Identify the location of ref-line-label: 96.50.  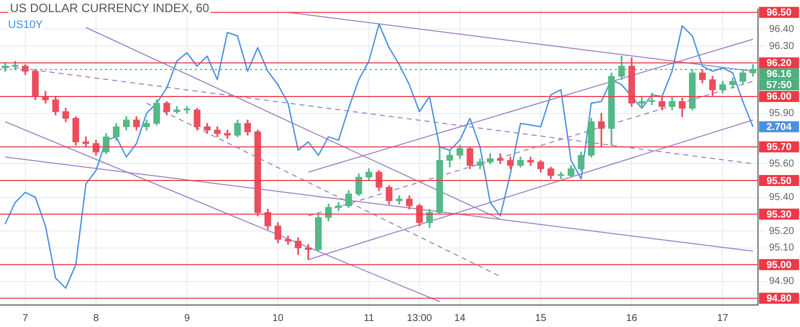
(779, 13).